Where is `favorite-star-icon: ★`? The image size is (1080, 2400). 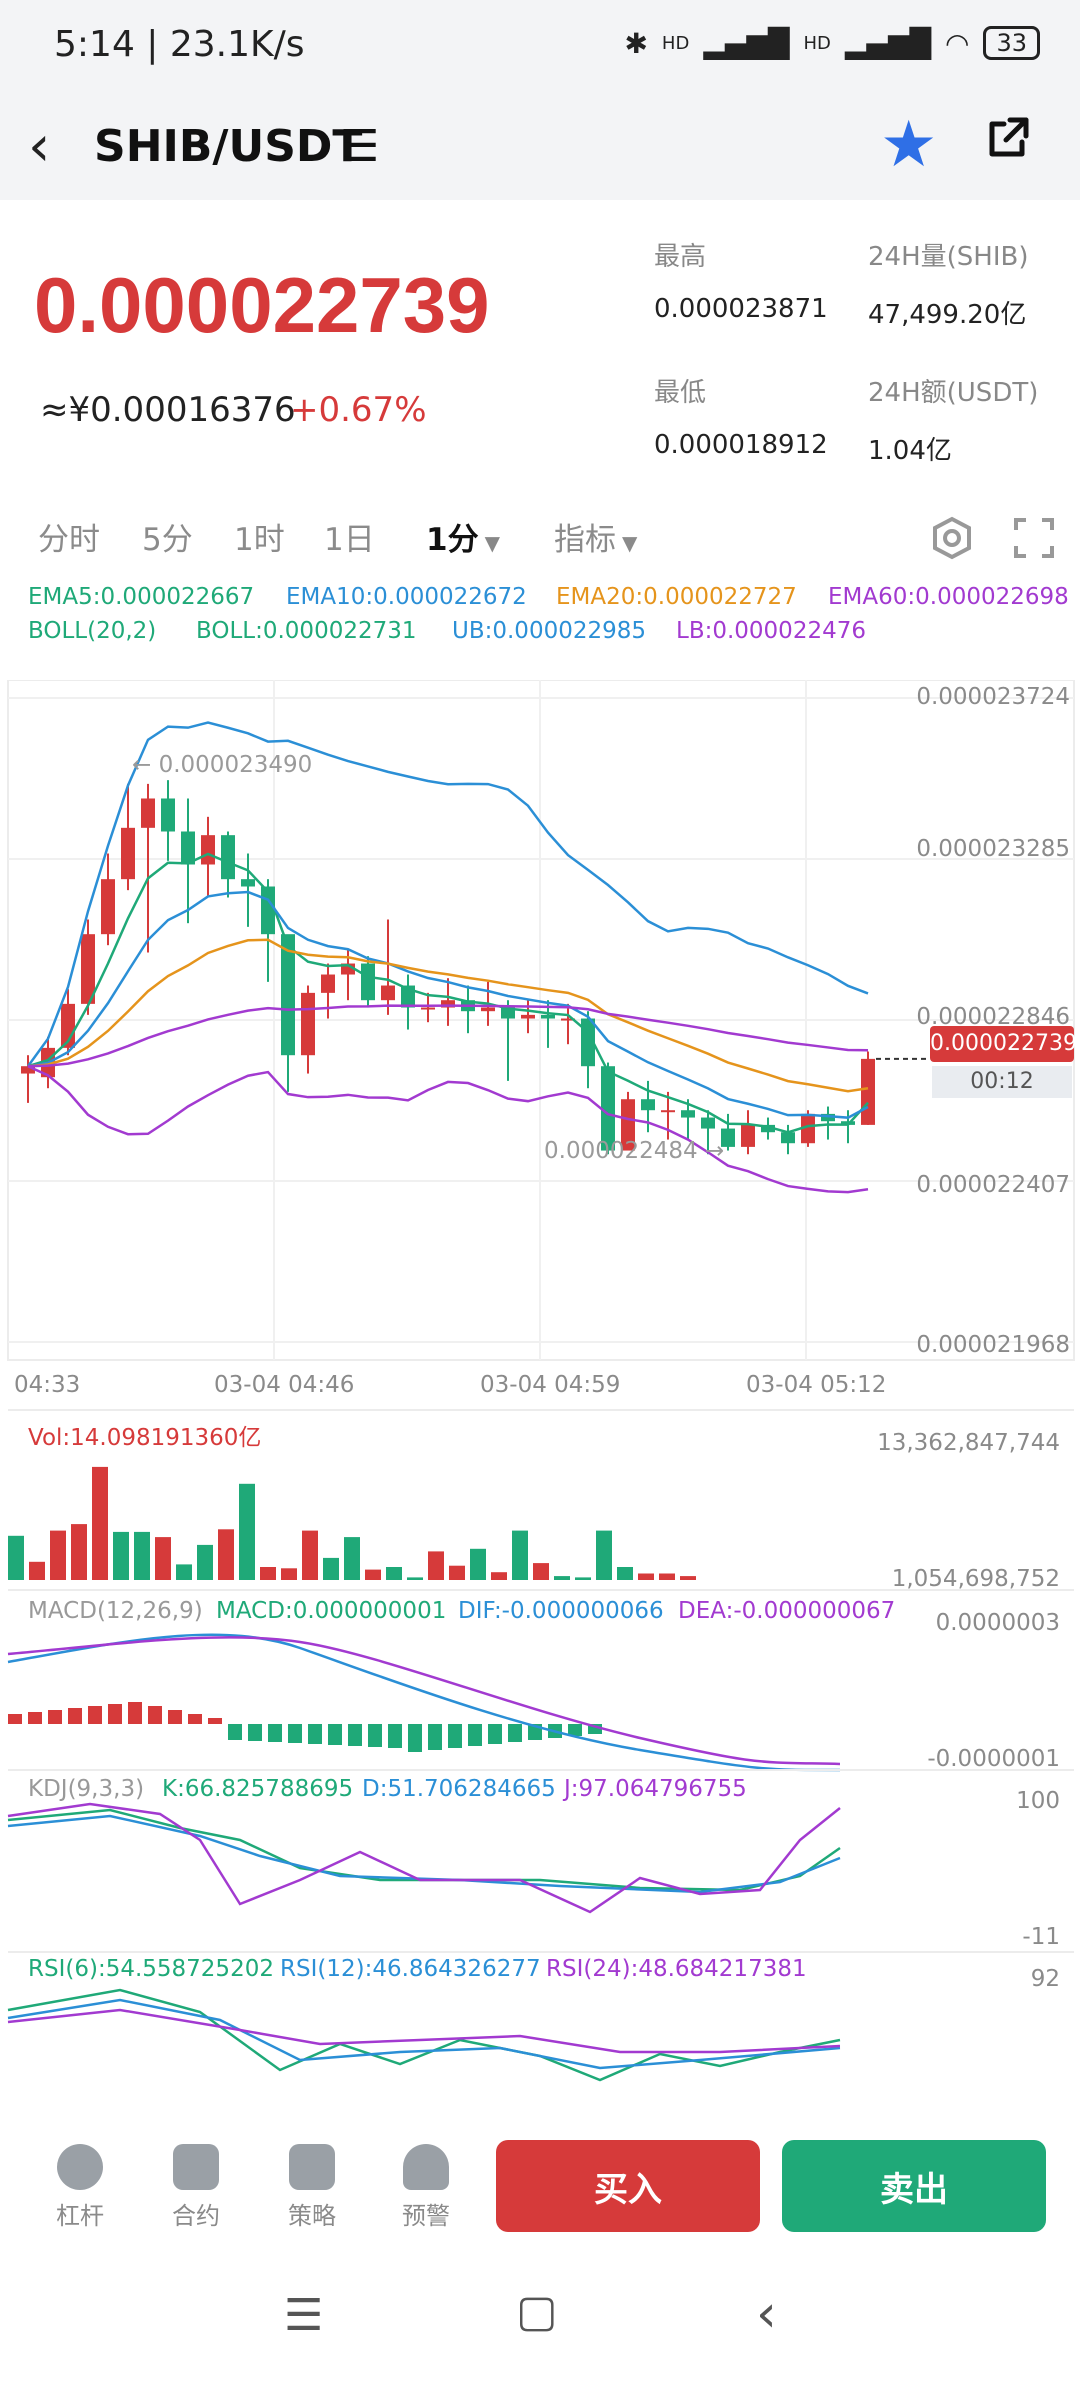 favorite-star-icon: ★ is located at coordinates (909, 145).